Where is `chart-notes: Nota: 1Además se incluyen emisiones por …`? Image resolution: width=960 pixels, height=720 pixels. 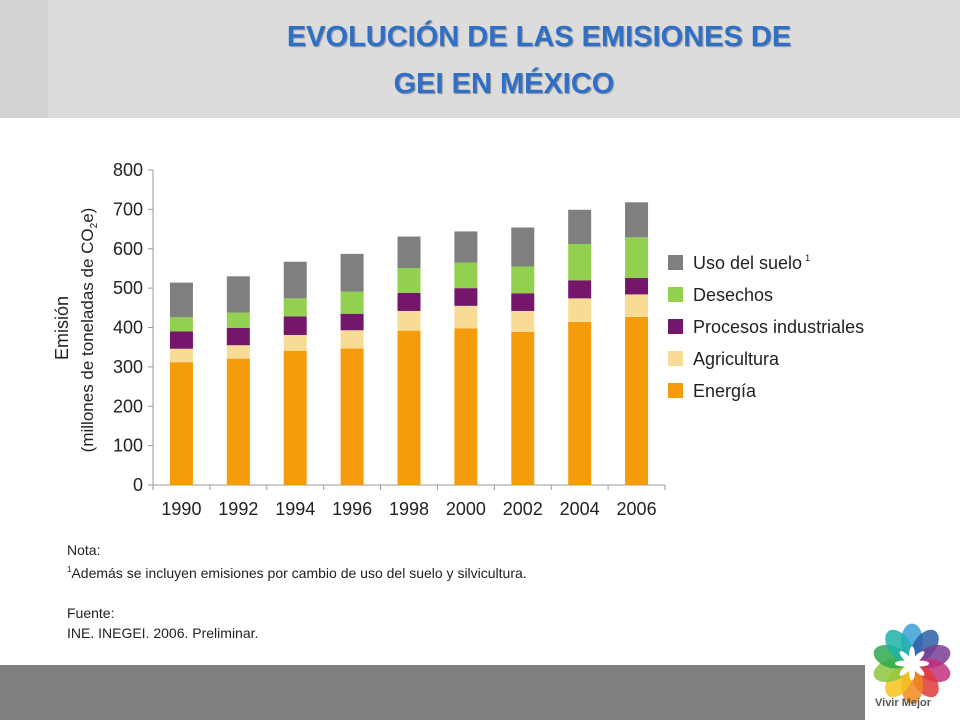
chart-notes: Nota: 1Además se incluyen emisiones por … is located at coordinates (297, 591).